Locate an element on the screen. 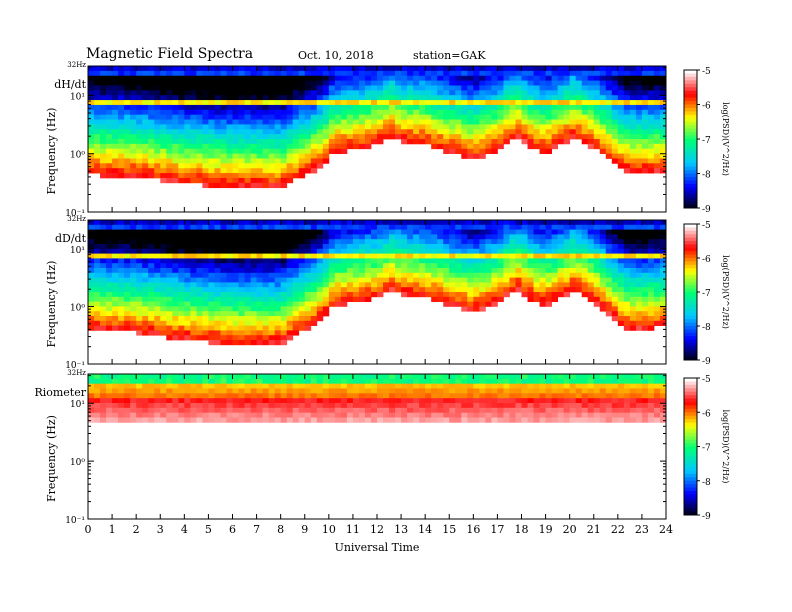 The image size is (792, 612). x-tick-label: 7 is located at coordinates (256, 529).